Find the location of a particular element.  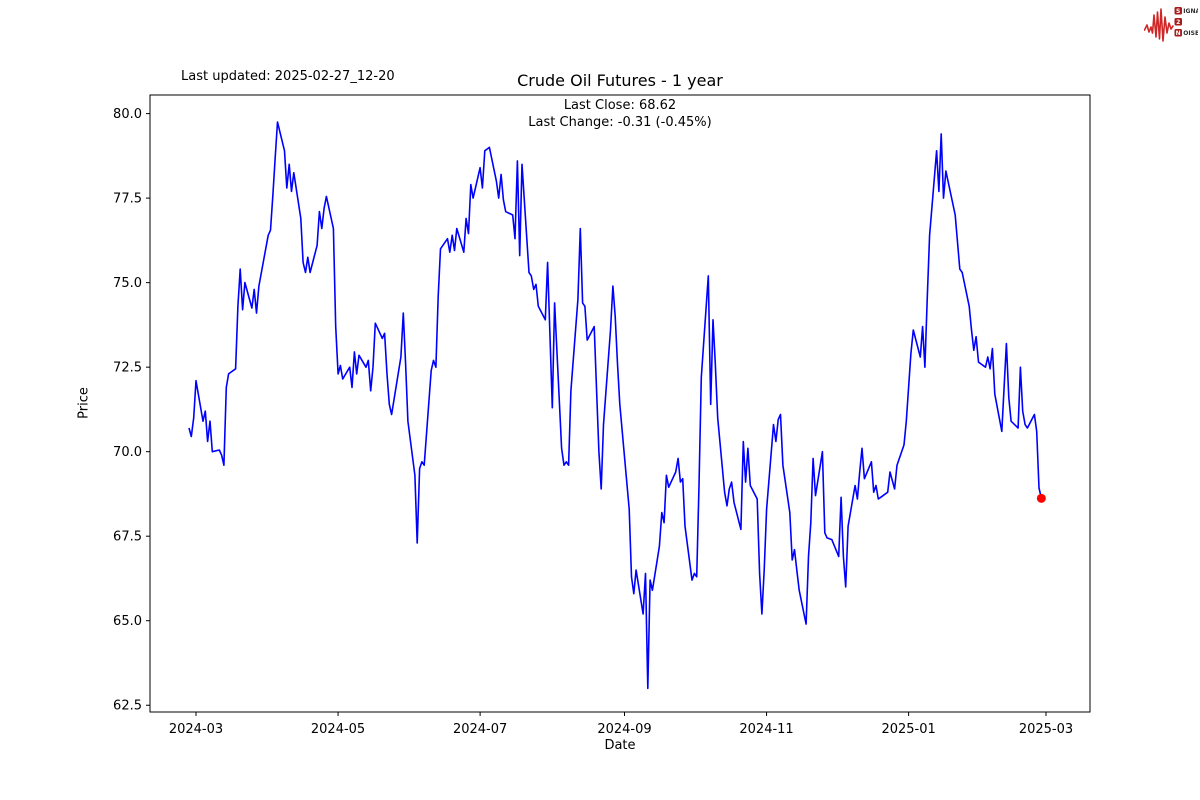

x-tick-label: 2024-09 is located at coordinates (624, 729).